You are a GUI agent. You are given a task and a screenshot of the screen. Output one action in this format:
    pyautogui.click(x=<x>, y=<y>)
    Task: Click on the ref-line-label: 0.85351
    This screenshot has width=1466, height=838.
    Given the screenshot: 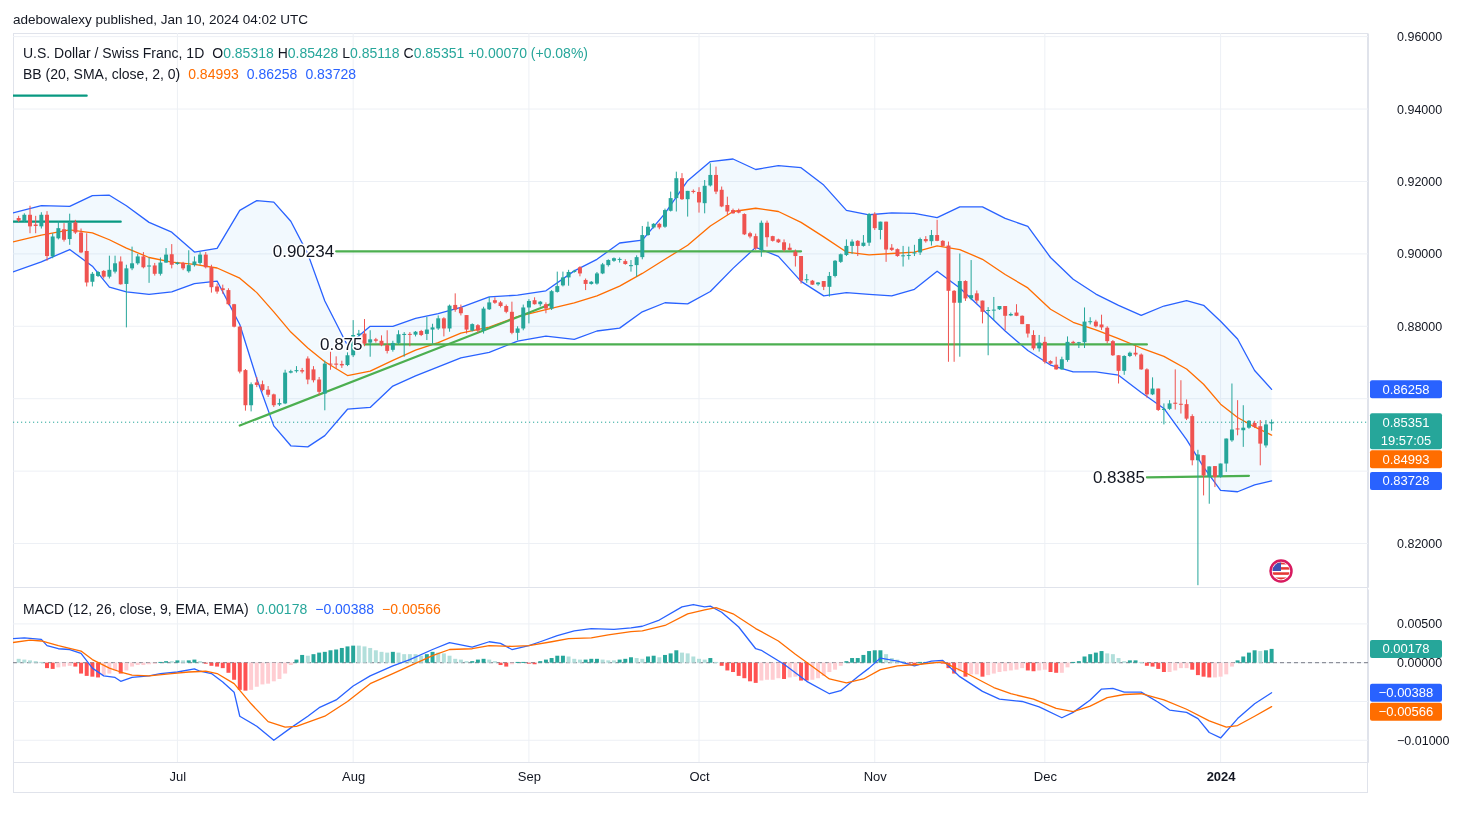 What is the action you would take?
    pyautogui.click(x=1406, y=422)
    